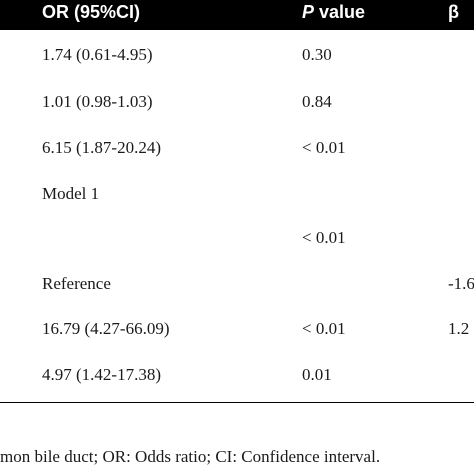 The width and height of the screenshot is (474, 474). I want to click on table-cell-or: 16.79 (4.27-66.09), so click(106, 328).